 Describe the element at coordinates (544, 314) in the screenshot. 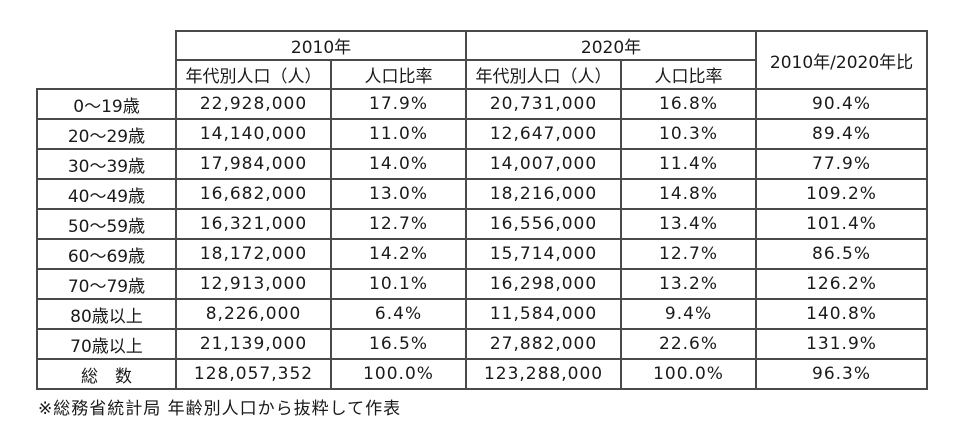

I see `population-2020-cell: 11,584,000` at that location.